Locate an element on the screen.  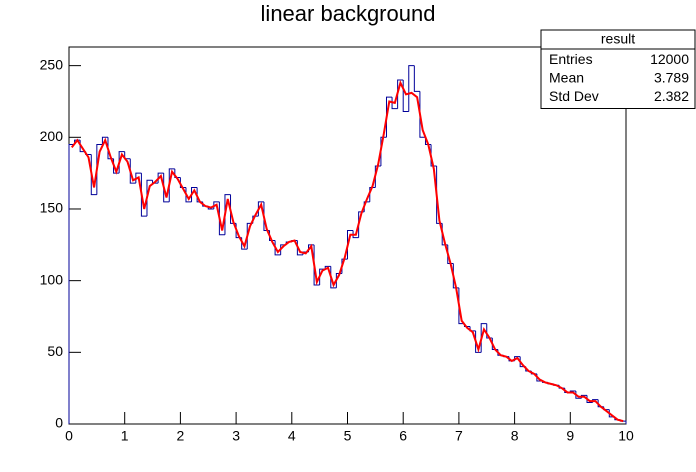
x-tick-label: 3 is located at coordinates (236, 436).